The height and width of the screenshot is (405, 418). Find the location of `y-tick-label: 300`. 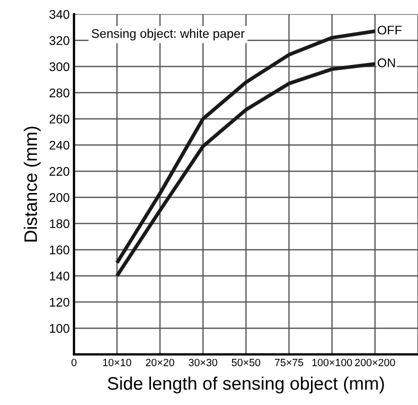

y-tick-label: 300 is located at coordinates (59, 67).